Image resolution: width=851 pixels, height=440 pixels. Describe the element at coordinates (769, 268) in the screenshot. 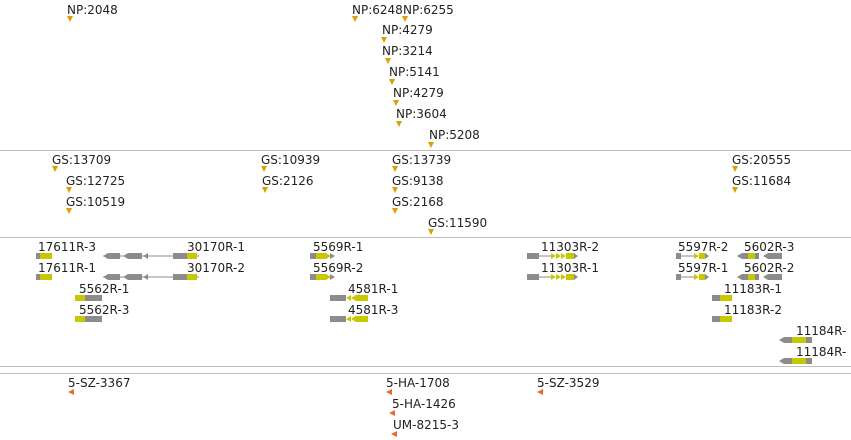

I see `gene-label: 5602R-2` at that location.